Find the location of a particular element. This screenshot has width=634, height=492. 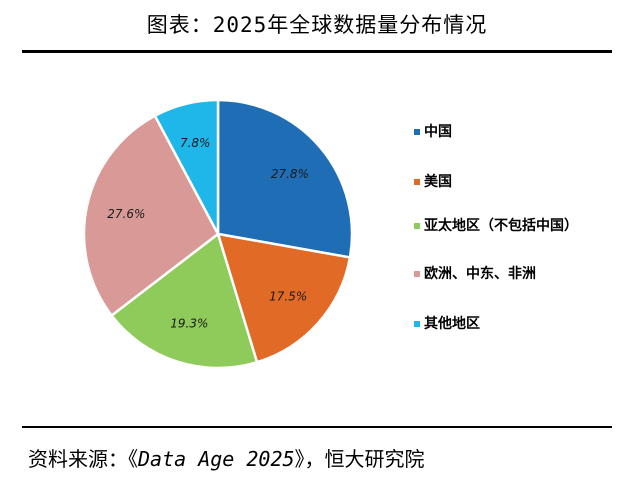

pie-data-label-1: 27.8% is located at coordinates (290, 174).